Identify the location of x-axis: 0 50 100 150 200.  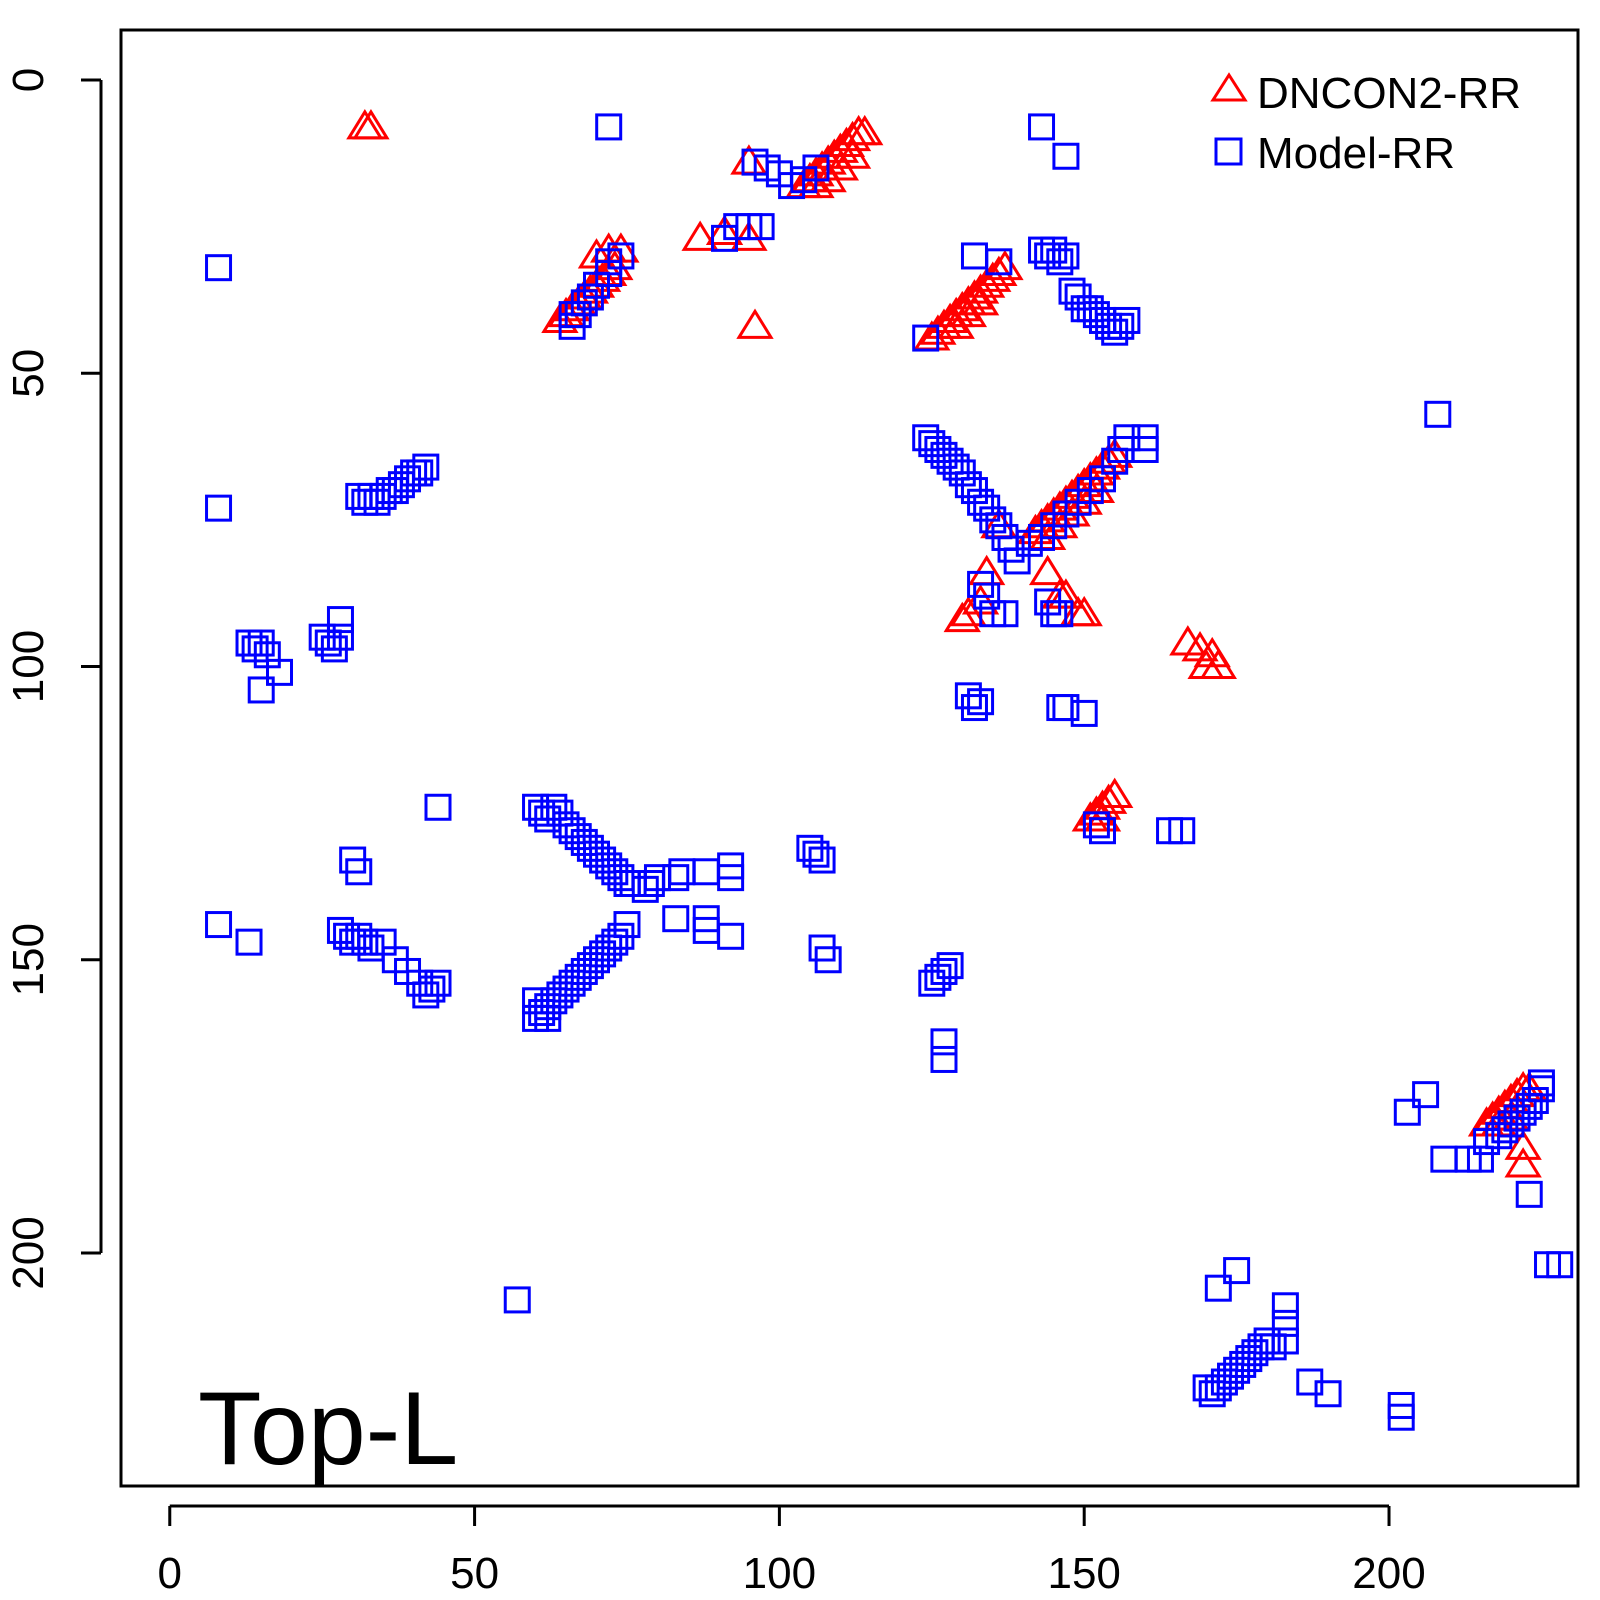
(792, 1551).